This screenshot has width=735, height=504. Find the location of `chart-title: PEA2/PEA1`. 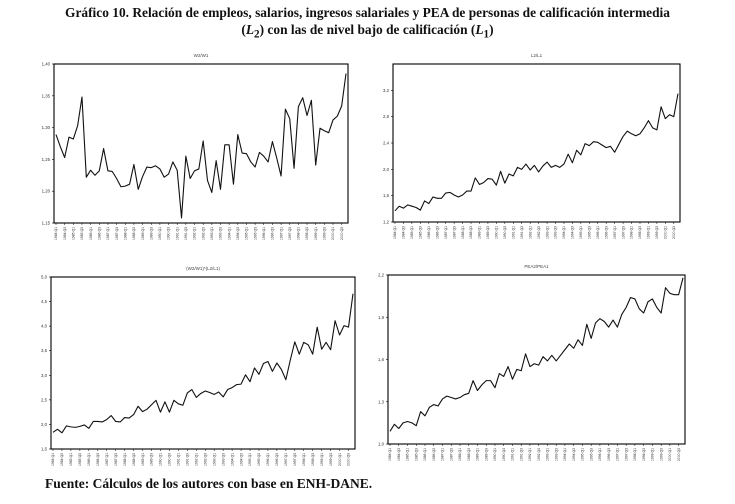

chart-title: PEA2/PEA1 is located at coordinates (536, 266).